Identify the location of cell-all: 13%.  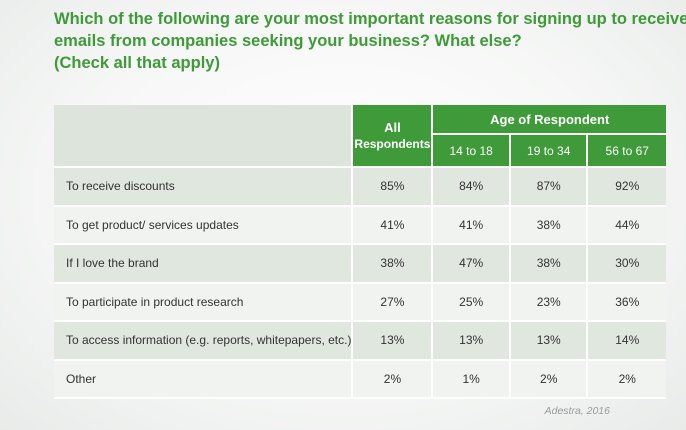
(393, 341).